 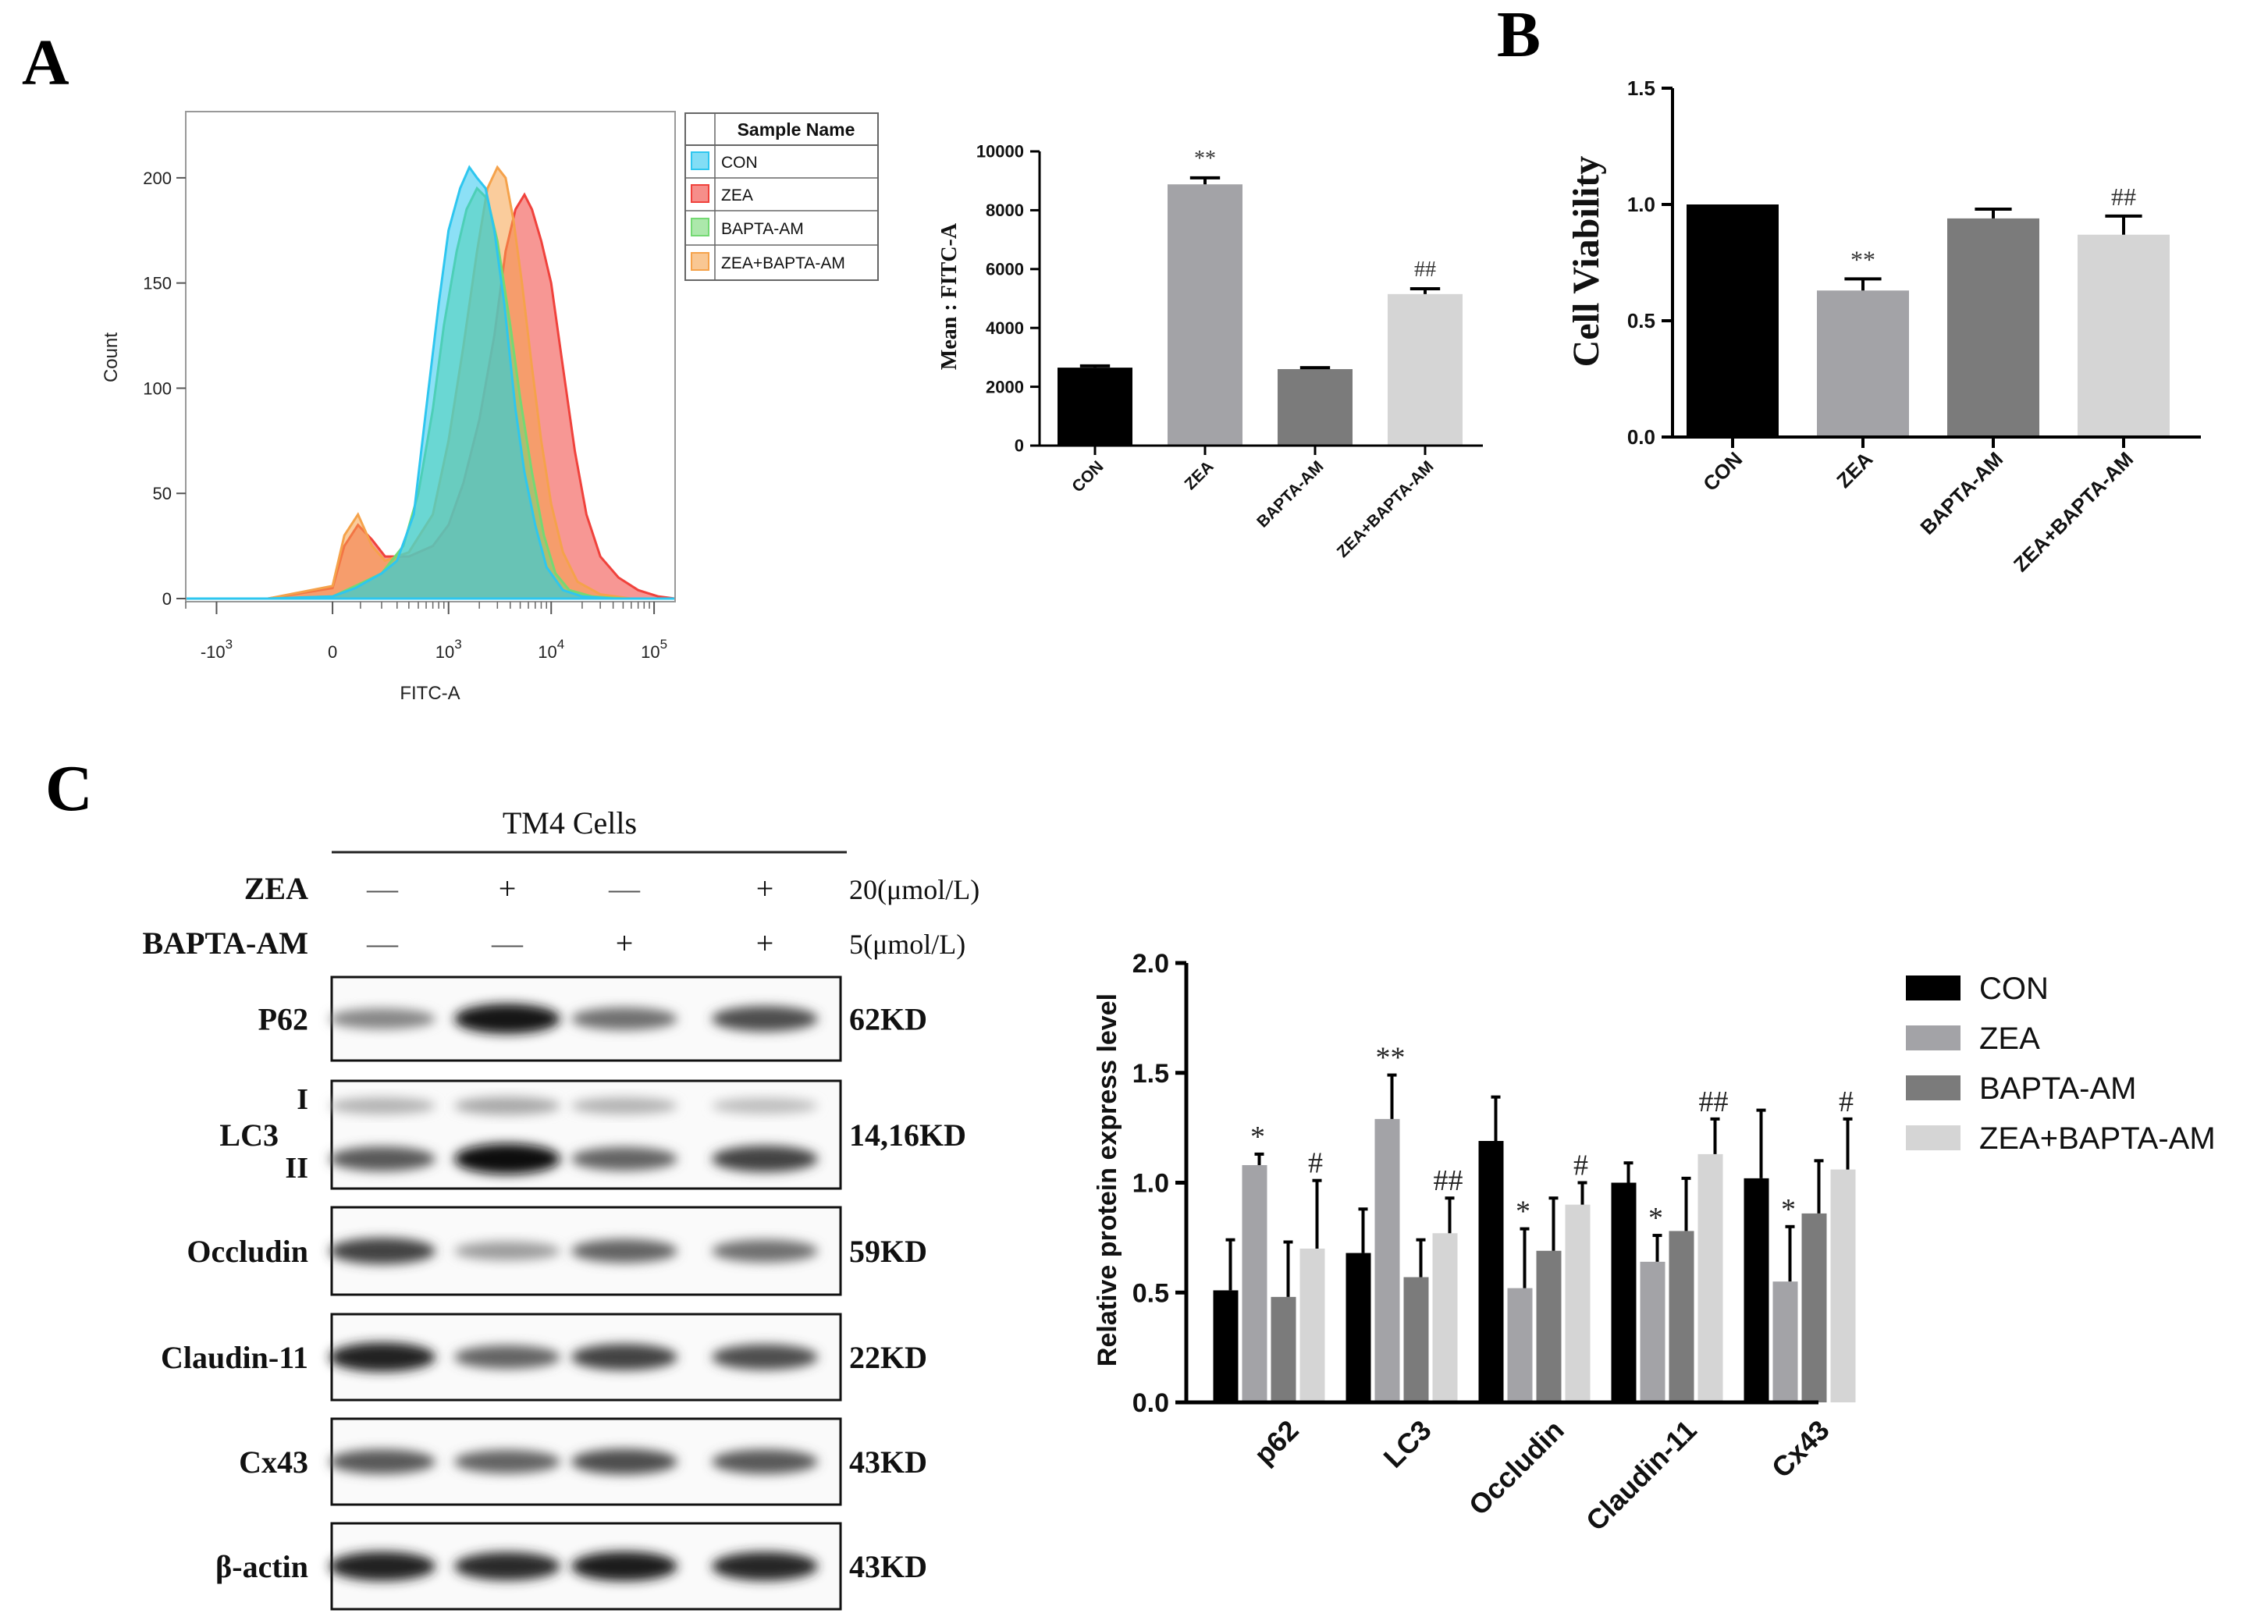 I want to click on protein-category-label: p62, so click(x=1277, y=1442).